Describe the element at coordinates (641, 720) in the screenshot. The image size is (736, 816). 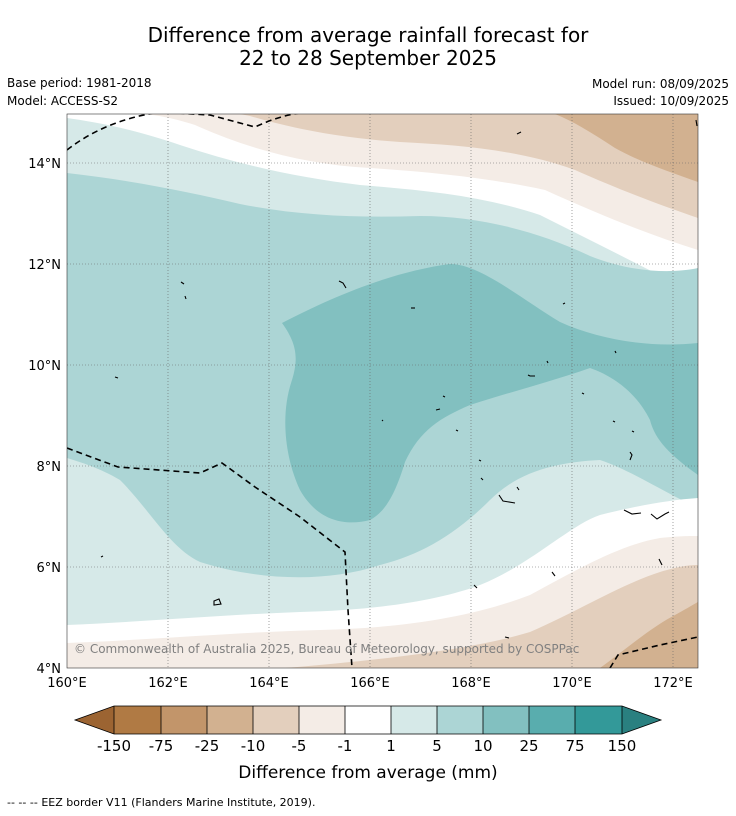
I see `colorbar-high-extend` at that location.